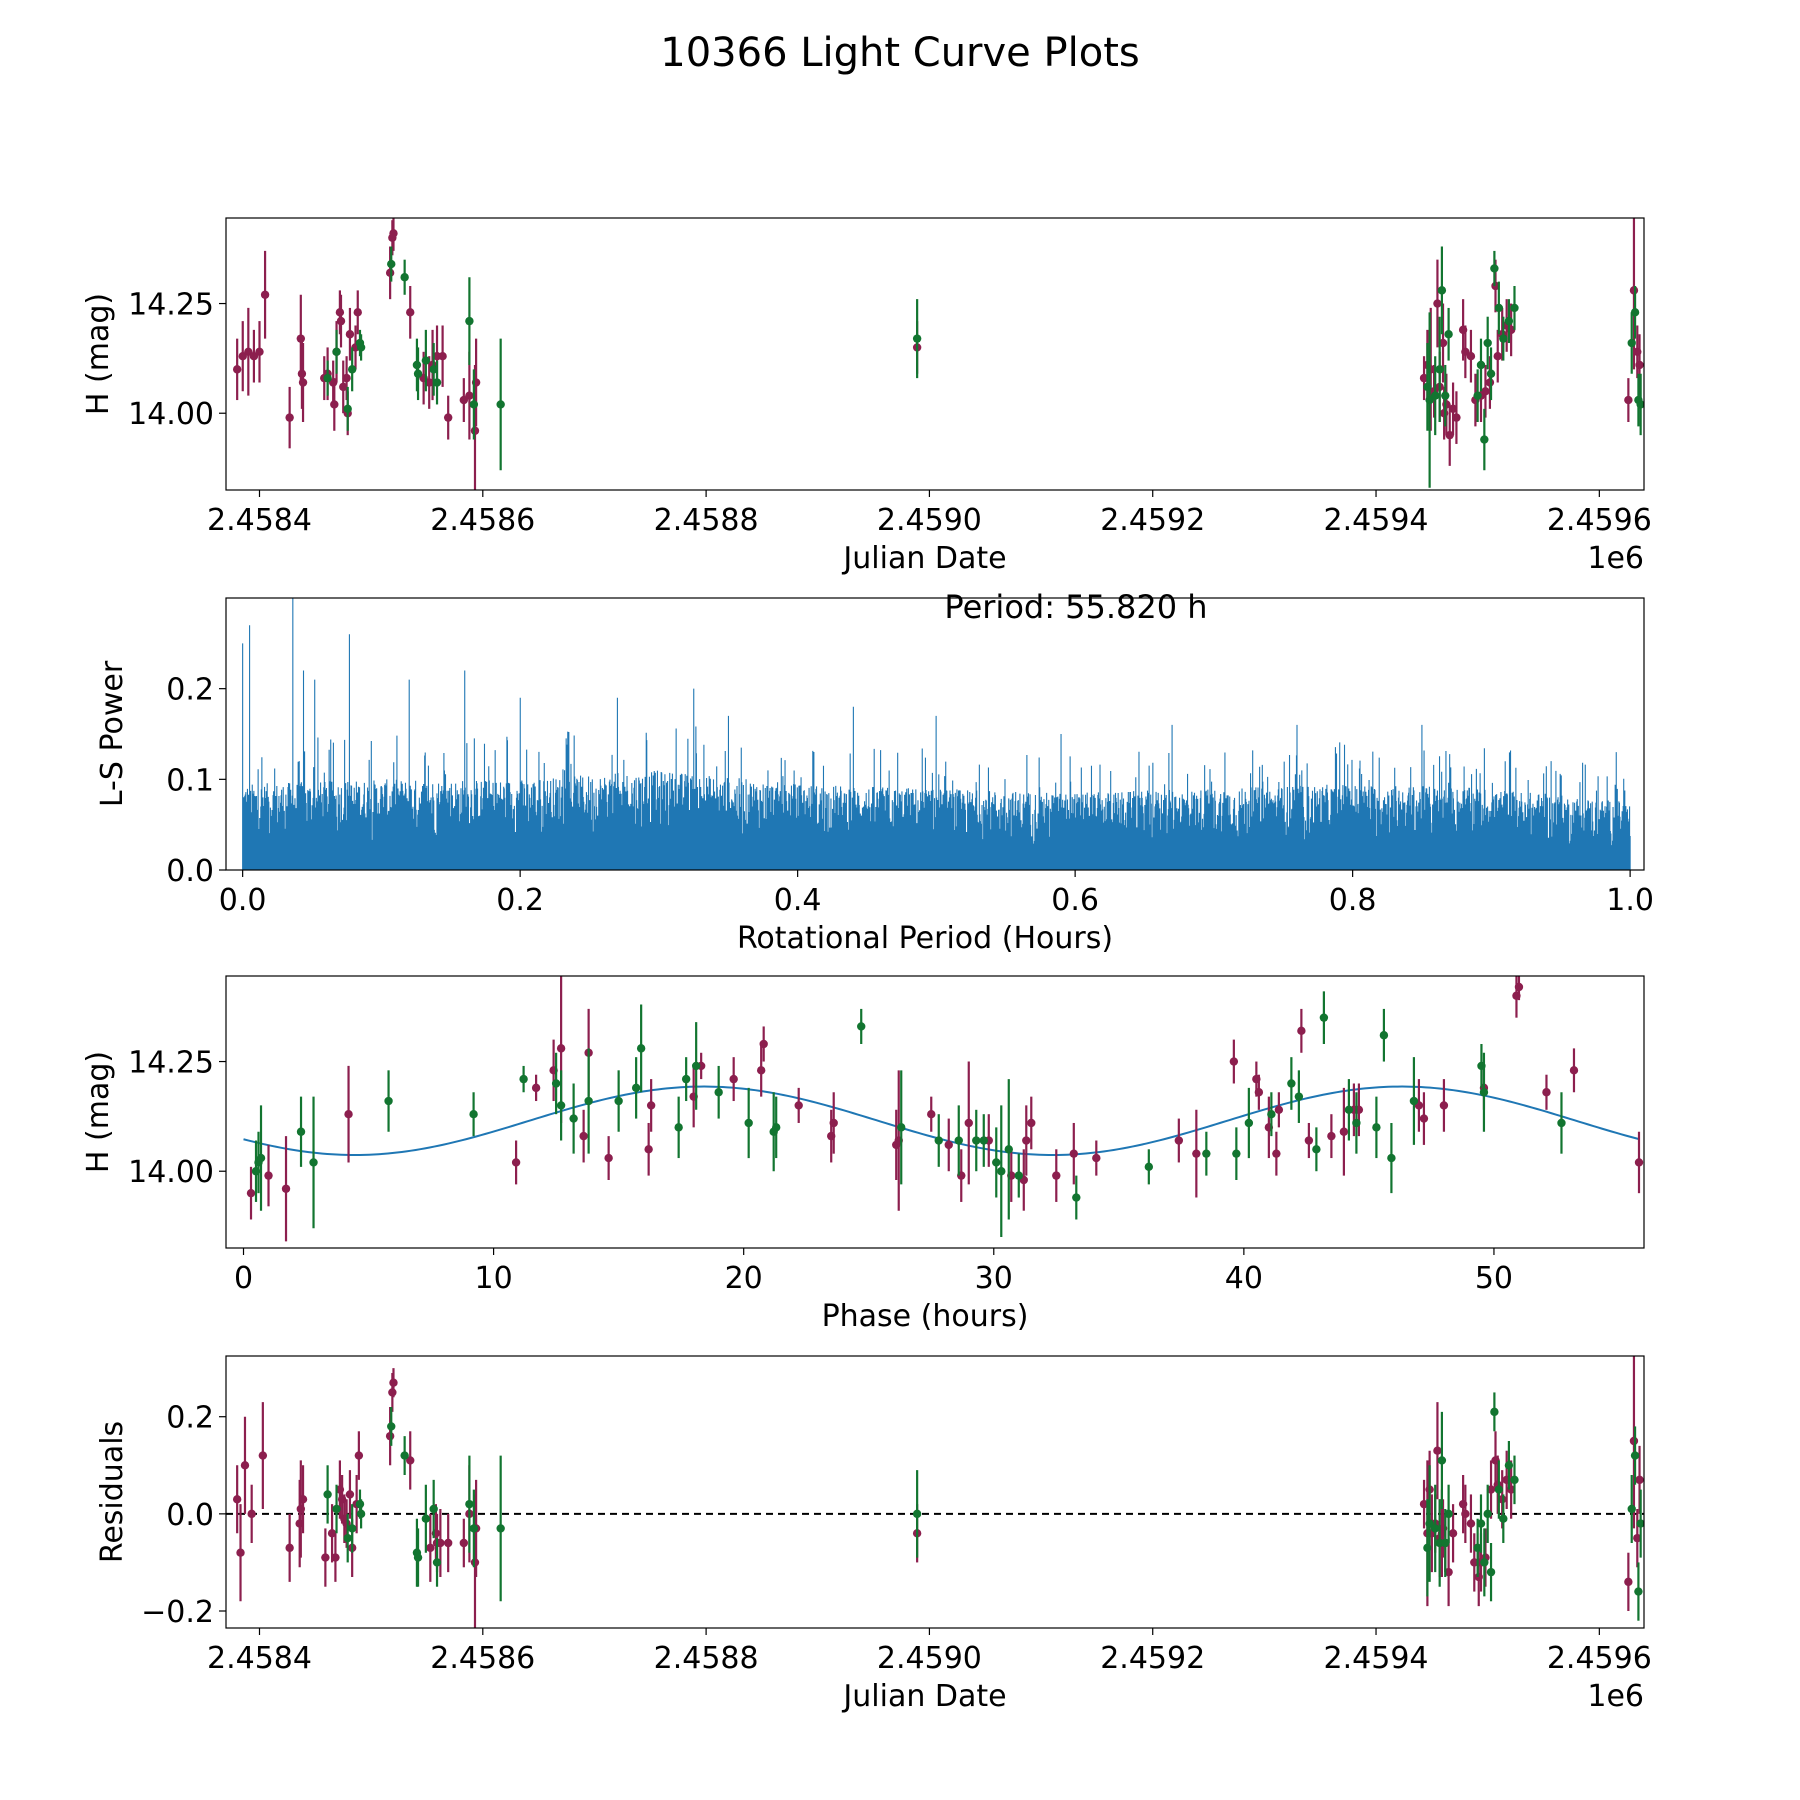 This screenshot has width=1800, height=1800. I want to click on x-axis-label: Phase (hours), so click(925, 1316).